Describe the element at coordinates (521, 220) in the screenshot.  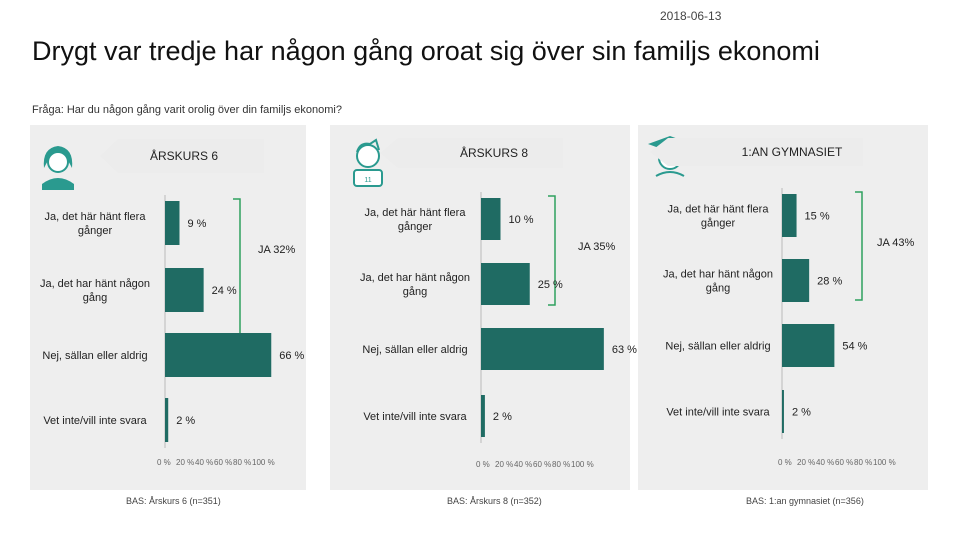
I see `value-label: 10 %` at that location.